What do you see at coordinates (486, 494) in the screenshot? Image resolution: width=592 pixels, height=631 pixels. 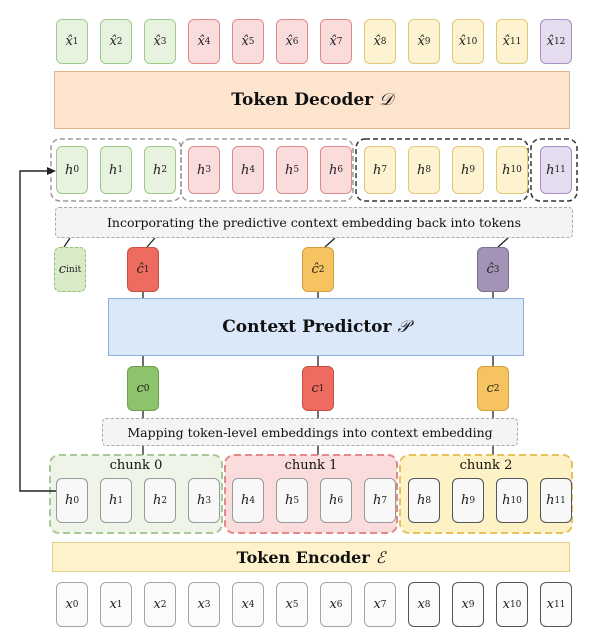 I see `chunk-2-box` at bounding box center [486, 494].